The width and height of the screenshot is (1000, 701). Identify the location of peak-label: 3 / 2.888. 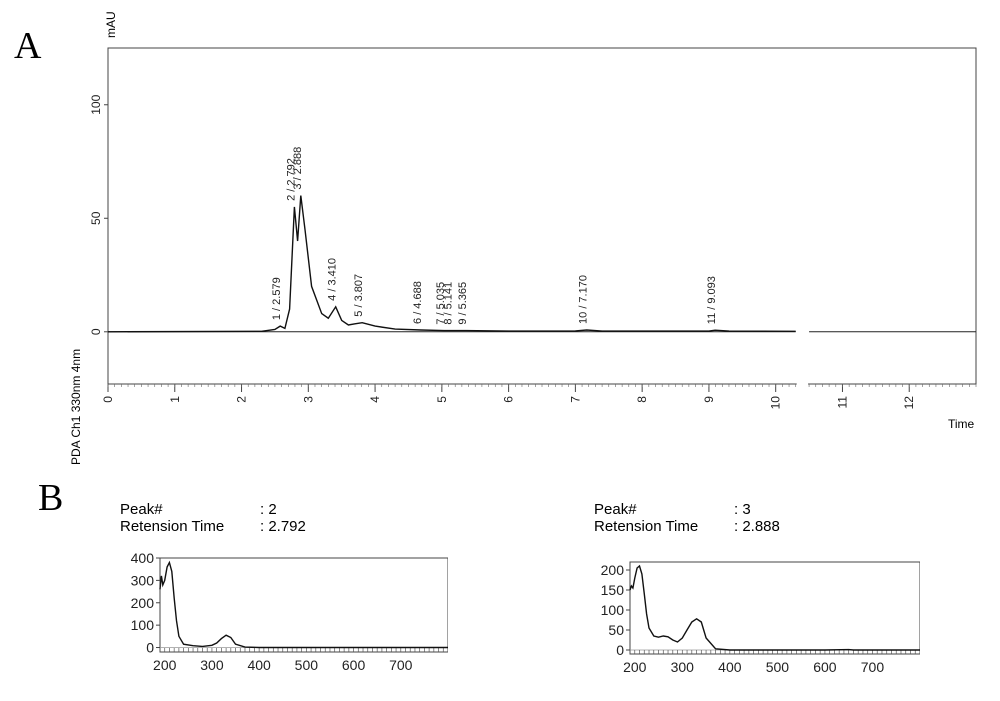
(298, 168).